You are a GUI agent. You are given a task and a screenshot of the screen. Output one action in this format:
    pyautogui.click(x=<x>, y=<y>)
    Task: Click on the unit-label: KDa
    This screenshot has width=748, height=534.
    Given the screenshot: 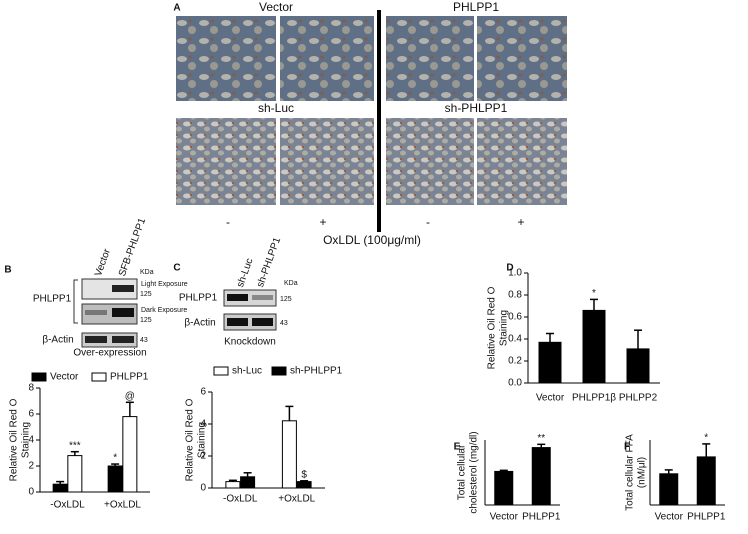 What is the action you would take?
    pyautogui.click(x=291, y=283)
    